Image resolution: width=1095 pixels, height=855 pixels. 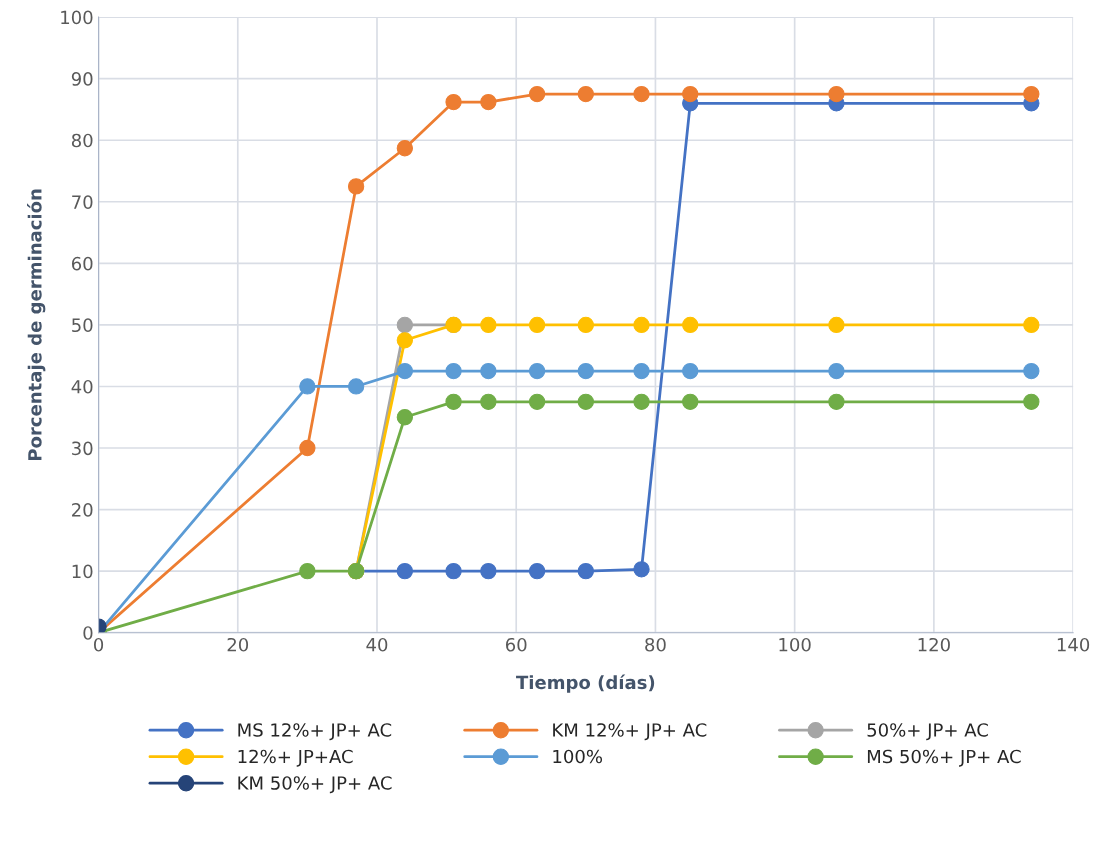 I want to click on x-tick-label: 80, so click(x=655, y=644).